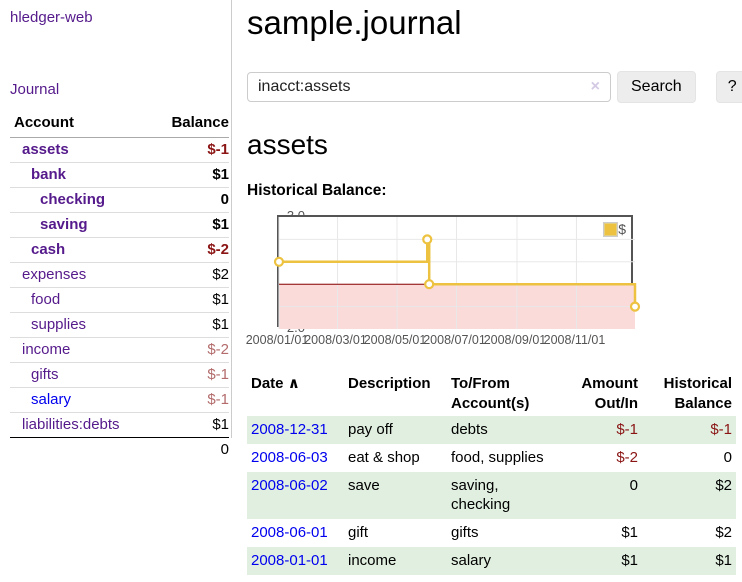 The width and height of the screenshot is (742, 582). What do you see at coordinates (51, 17) in the screenshot?
I see `app-title-link: hledger-web` at bounding box center [51, 17].